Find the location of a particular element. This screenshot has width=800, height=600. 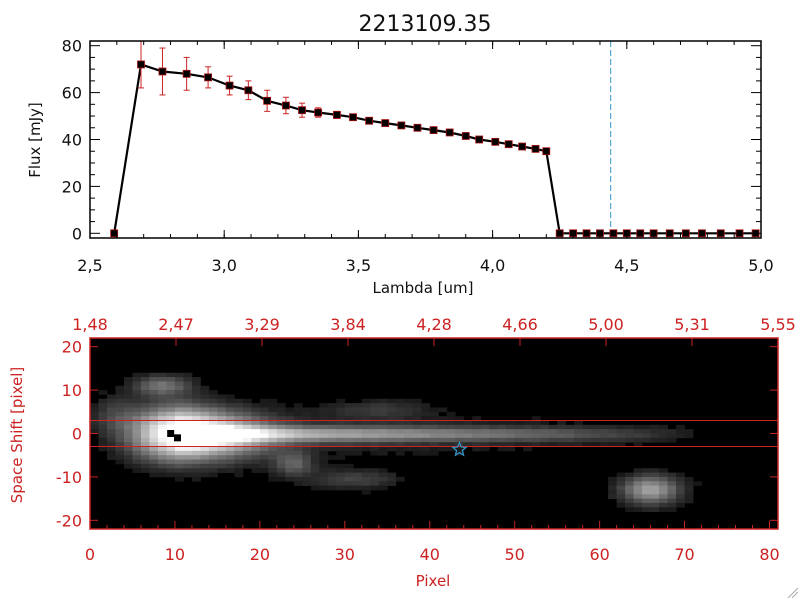

x-tick-label: 3,5 is located at coordinates (358, 265).